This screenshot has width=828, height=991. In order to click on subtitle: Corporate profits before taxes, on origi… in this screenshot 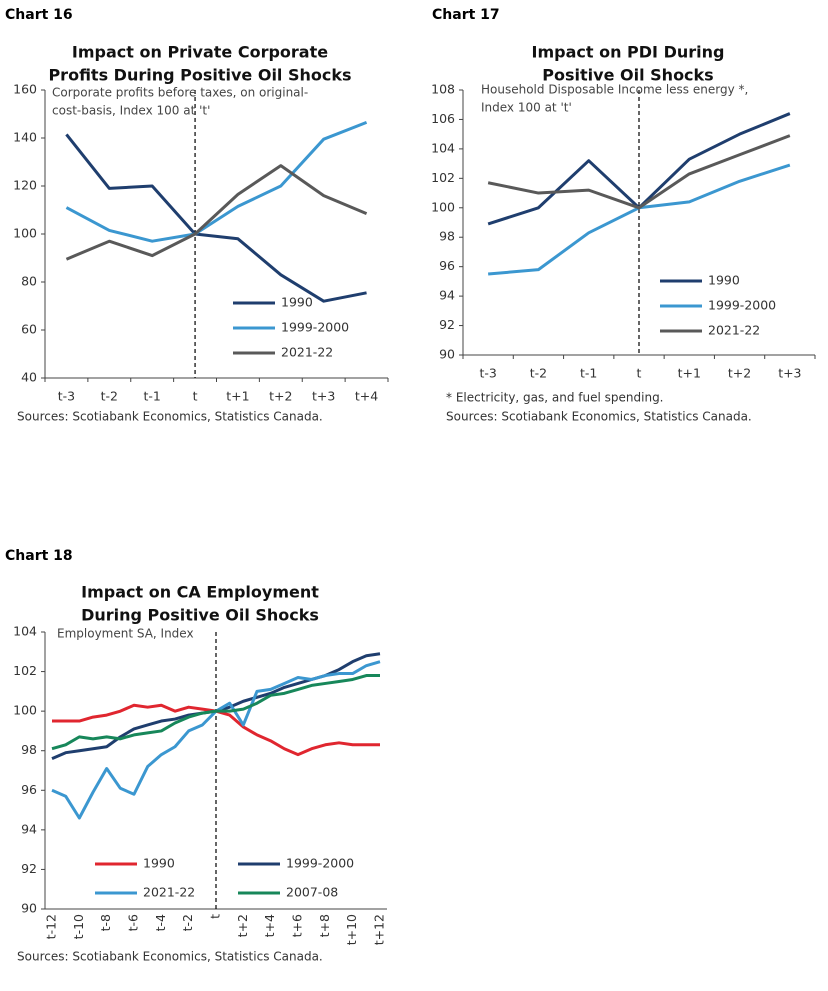, I will do `click(180, 93)`.